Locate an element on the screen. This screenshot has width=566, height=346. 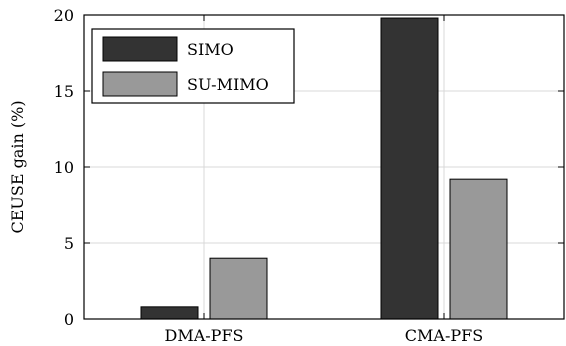
y-tick-labels: 0 5 10 15 20 is located at coordinates (64, 167).